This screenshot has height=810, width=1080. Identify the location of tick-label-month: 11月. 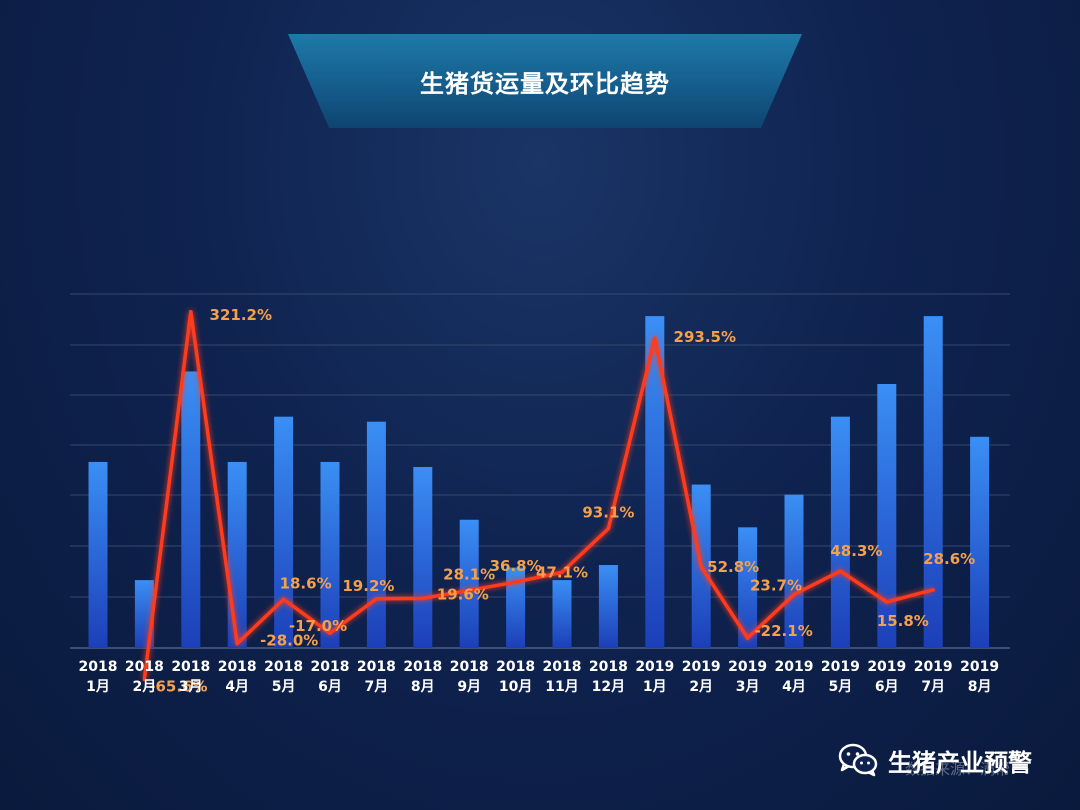
(561, 687).